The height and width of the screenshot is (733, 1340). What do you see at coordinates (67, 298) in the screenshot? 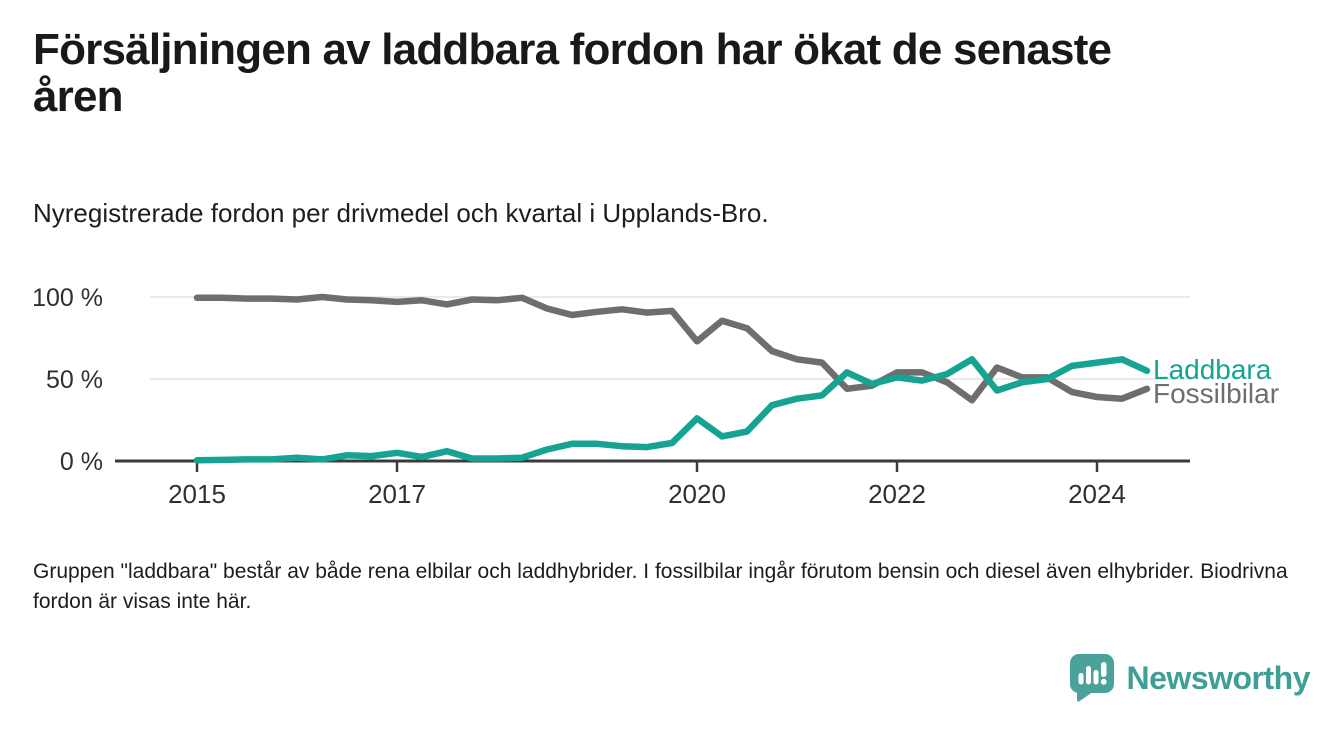
I see `y-axis-label: 100 %` at bounding box center [67, 298].